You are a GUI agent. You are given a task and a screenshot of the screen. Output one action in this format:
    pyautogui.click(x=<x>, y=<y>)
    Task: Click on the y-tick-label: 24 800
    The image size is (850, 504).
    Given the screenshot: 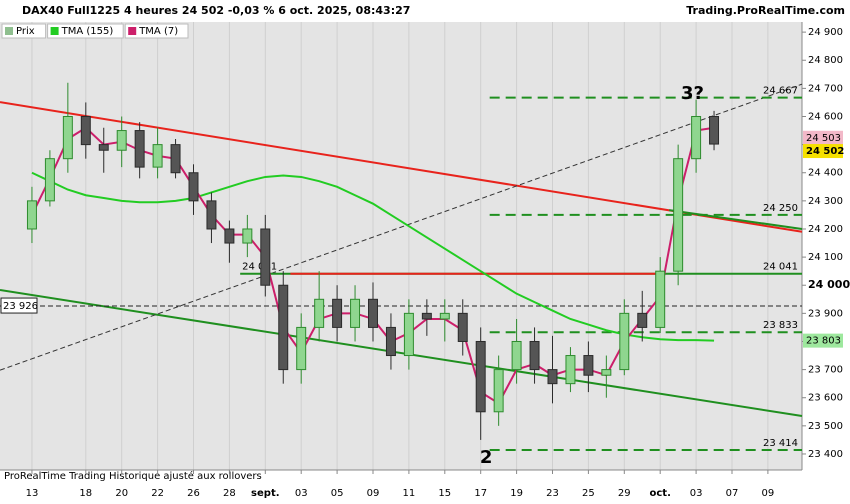 What is the action you would take?
    pyautogui.click(x=825, y=60)
    